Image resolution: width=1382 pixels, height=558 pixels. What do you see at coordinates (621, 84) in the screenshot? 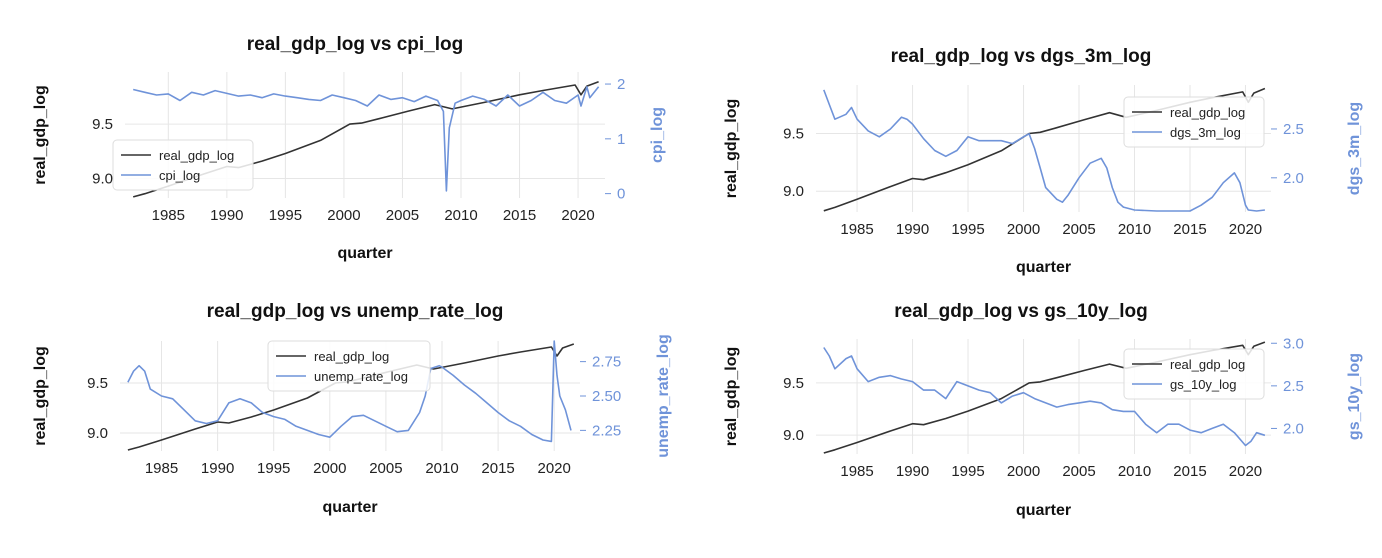
I see `y2-tick-label: 2` at bounding box center [621, 84].